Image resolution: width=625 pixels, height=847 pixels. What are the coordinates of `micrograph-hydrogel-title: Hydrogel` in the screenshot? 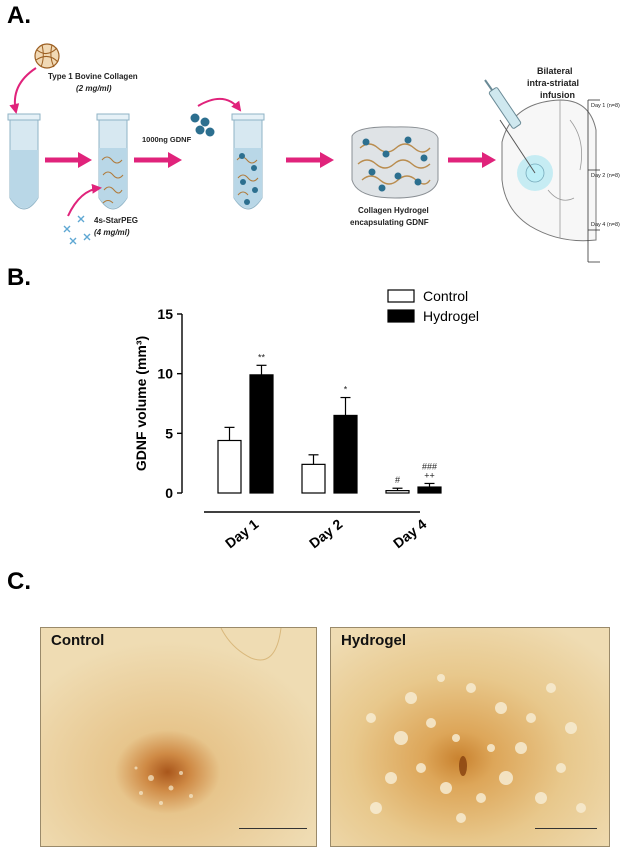 It's located at (374, 640).